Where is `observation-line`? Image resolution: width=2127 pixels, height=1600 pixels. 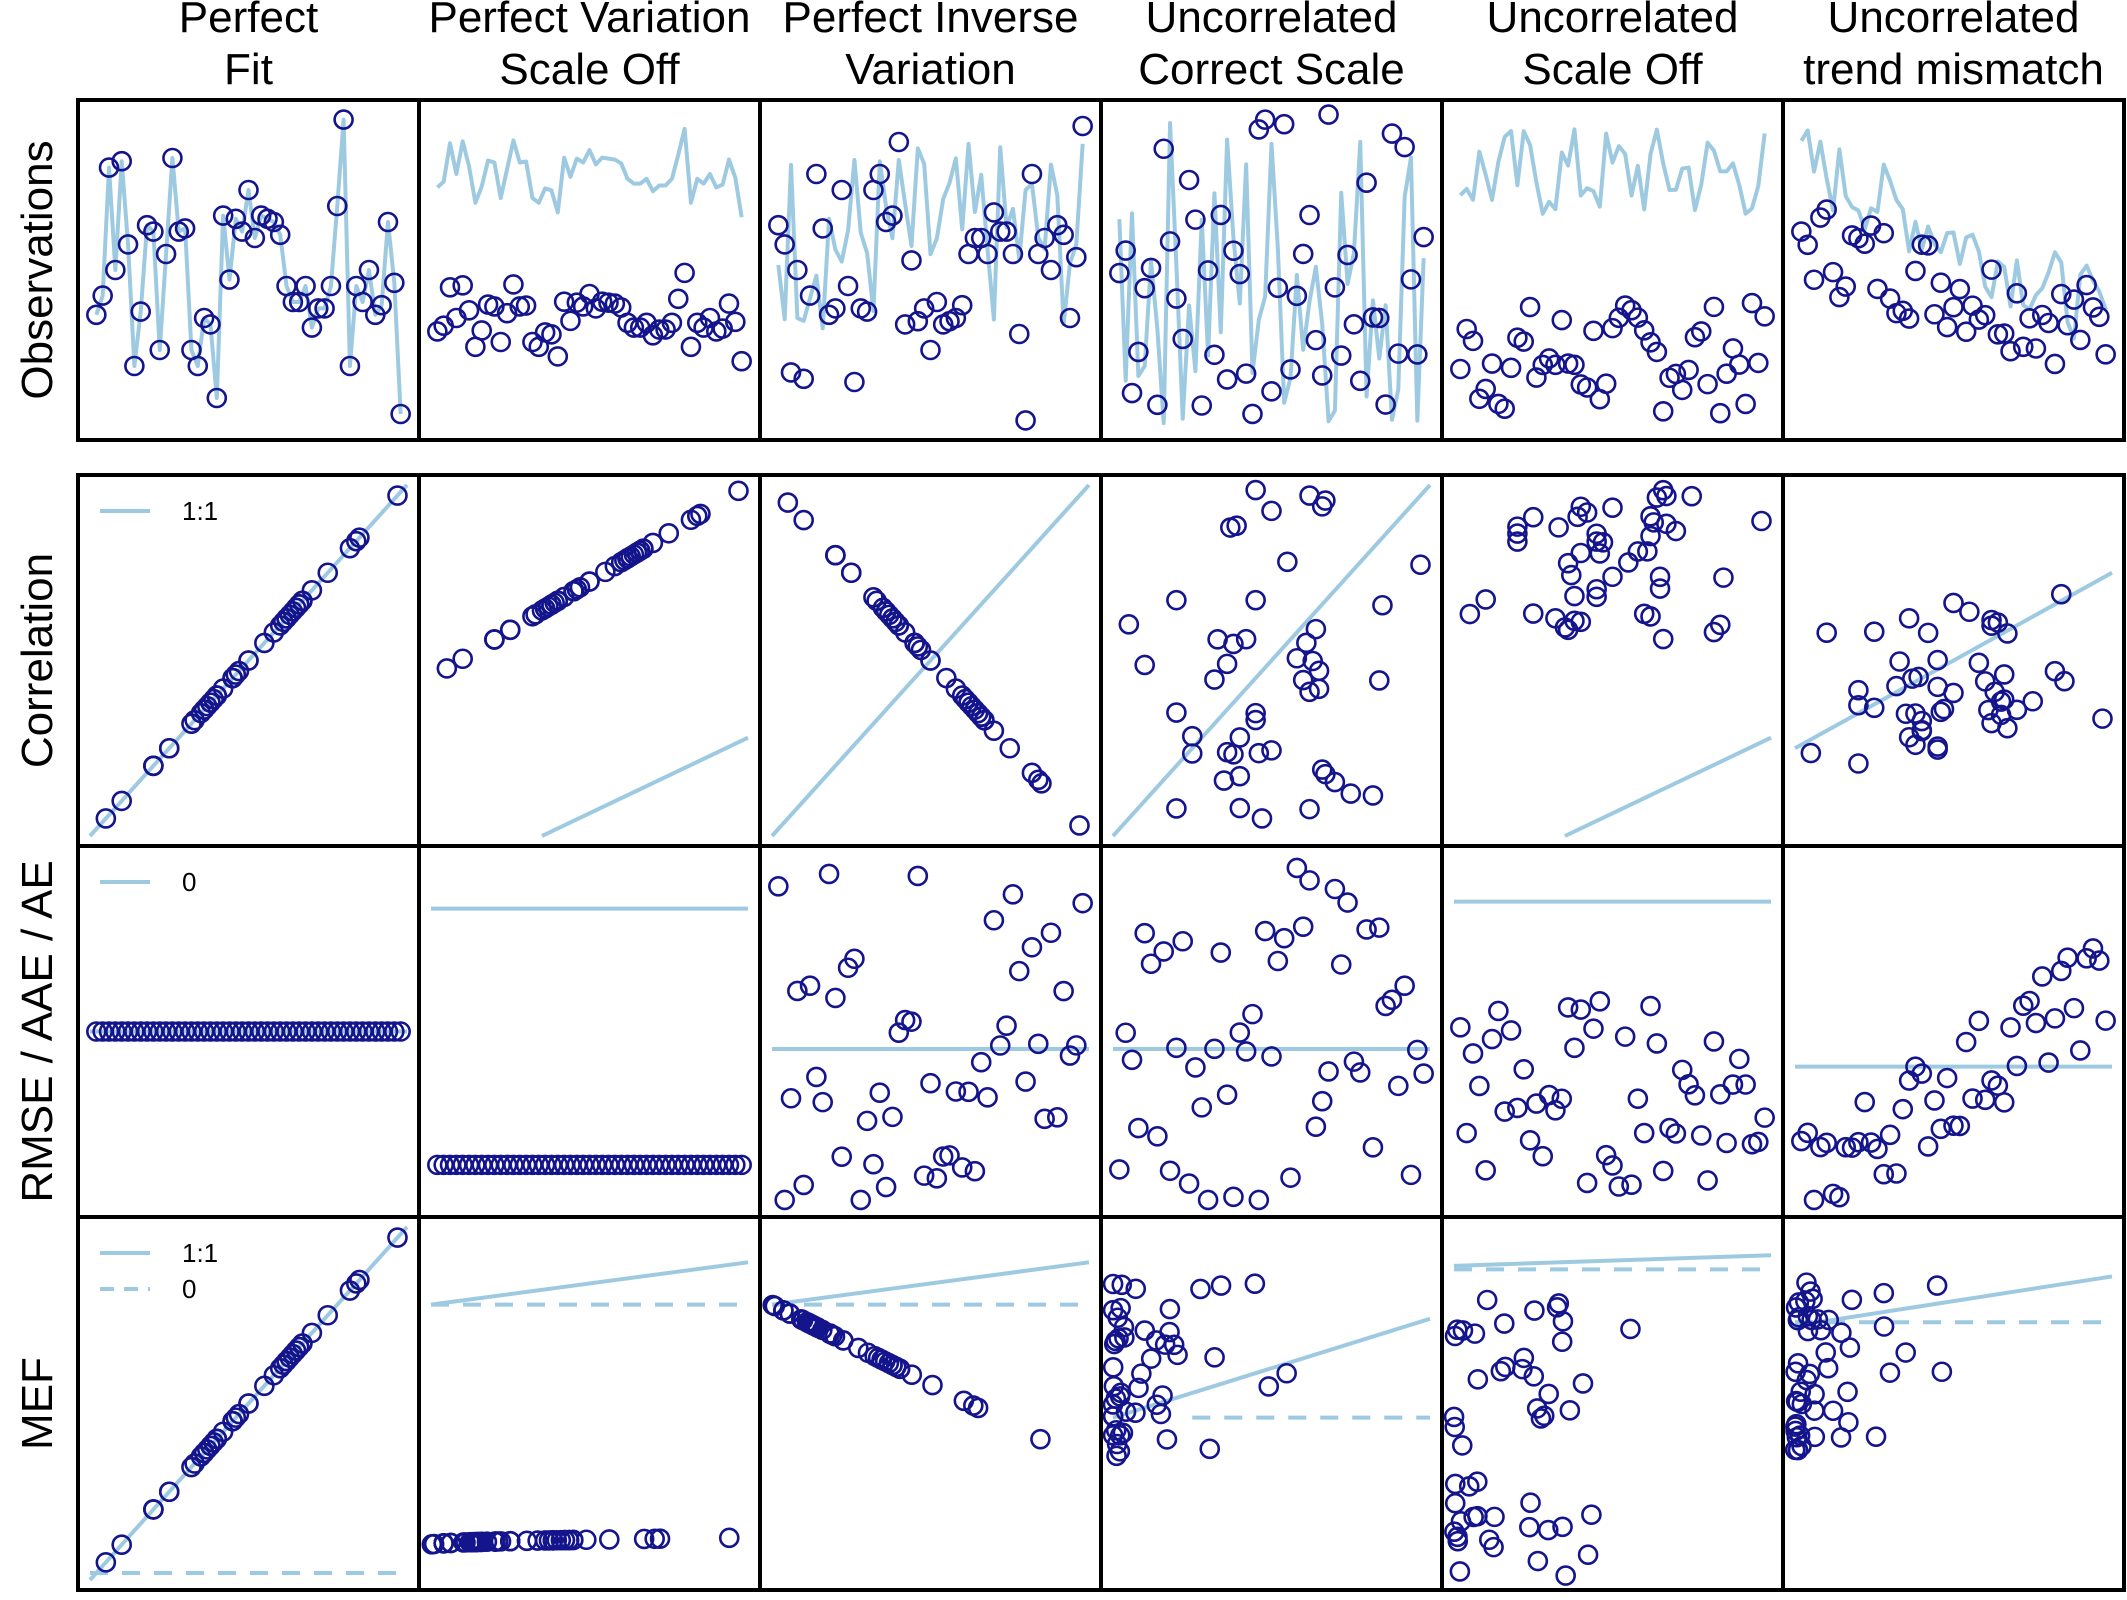
observation-line is located at coordinates (1271, 273).